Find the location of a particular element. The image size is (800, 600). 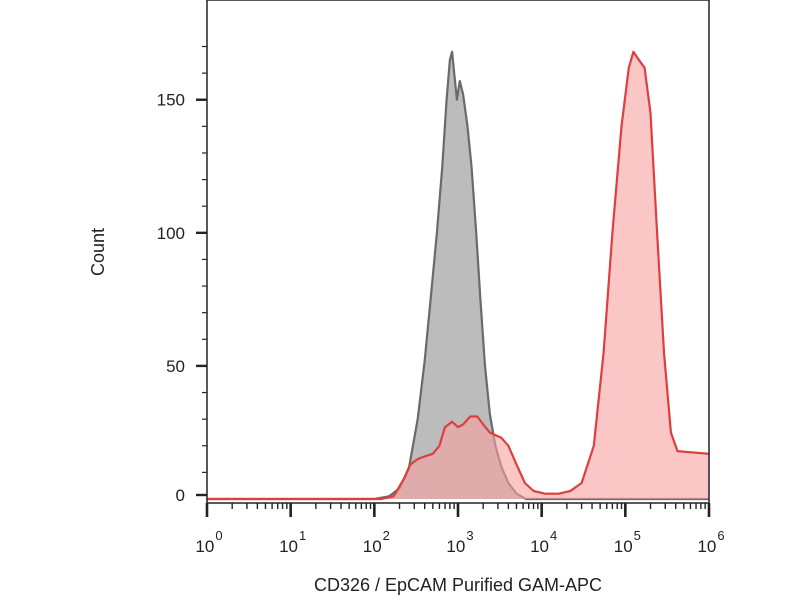

x-tick-label: 10² is located at coordinates (376, 542).